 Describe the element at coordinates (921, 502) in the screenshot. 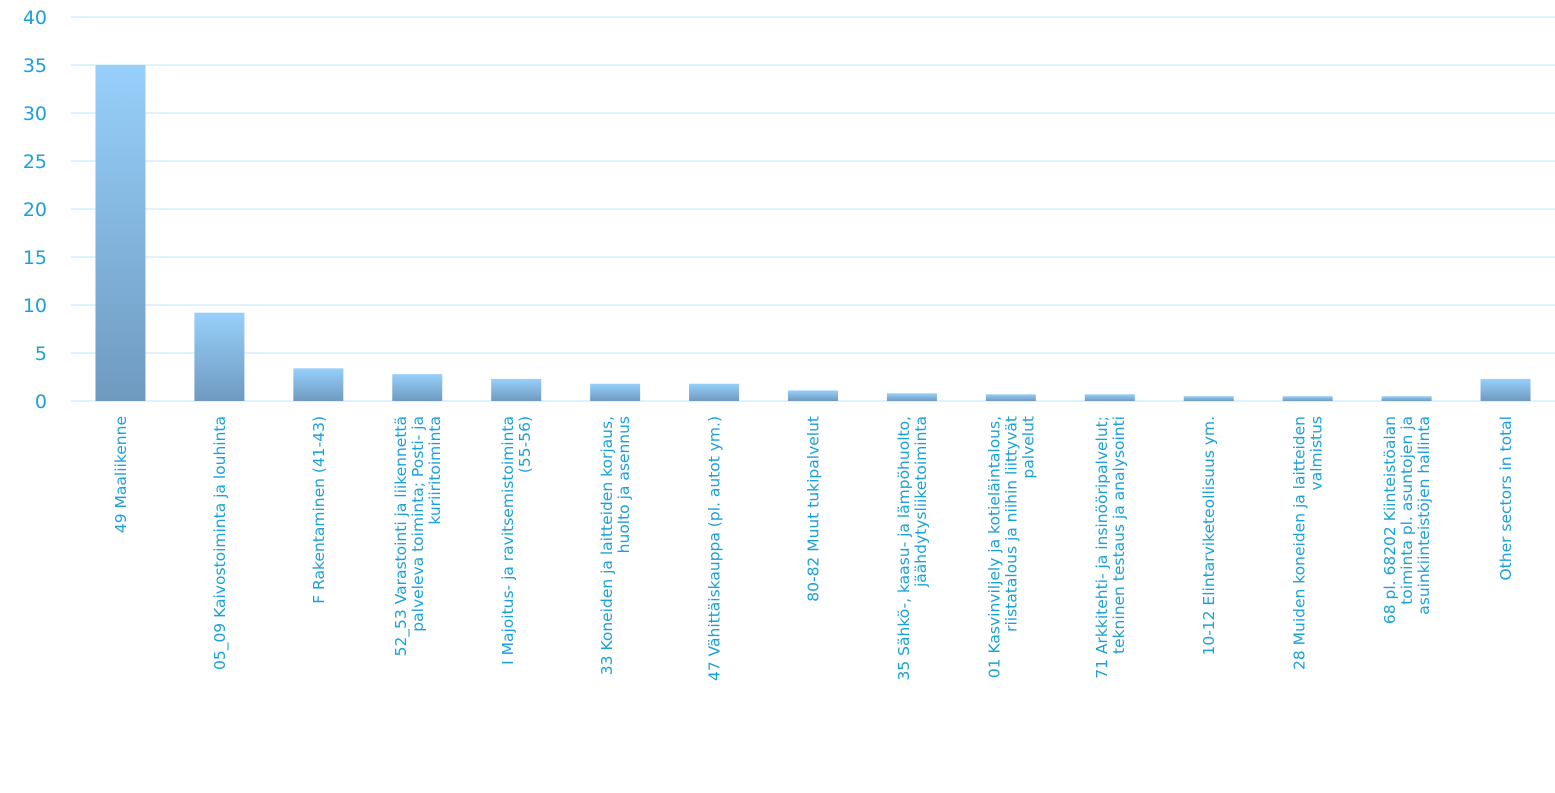

I see `x-tick-label-line: jäähdytysliiketoiminta` at that location.